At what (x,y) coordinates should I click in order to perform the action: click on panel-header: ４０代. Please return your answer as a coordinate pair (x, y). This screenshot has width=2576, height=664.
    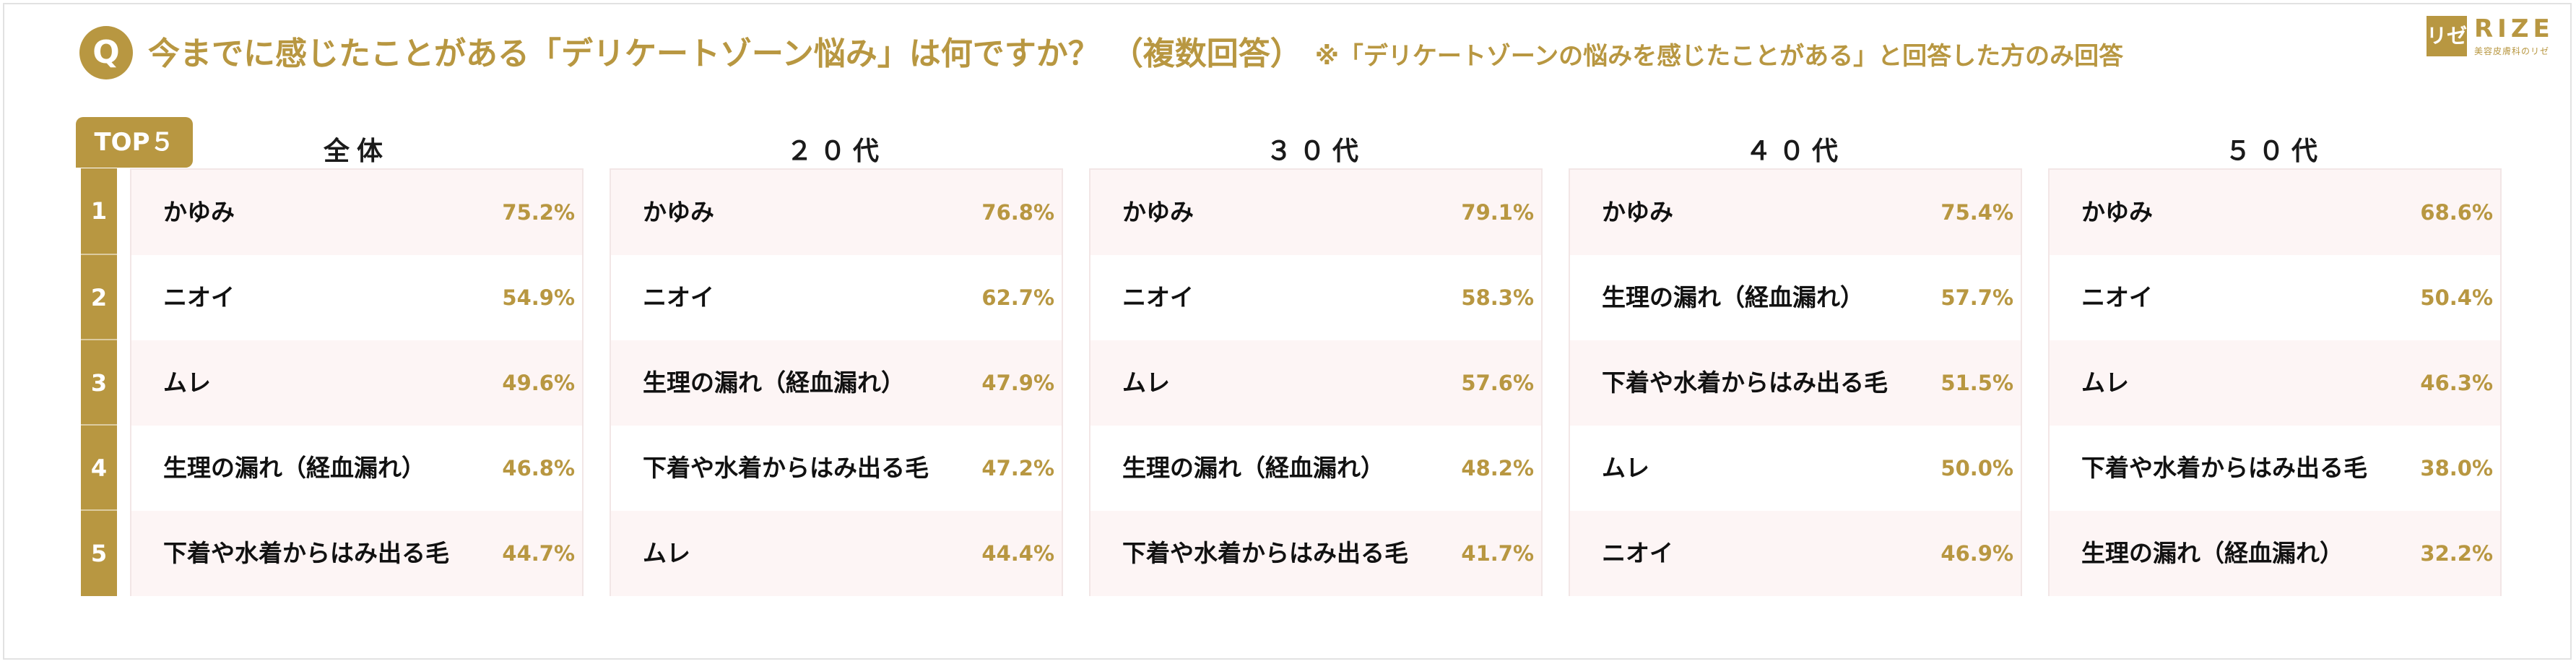
    Looking at the image, I should click on (1795, 151).